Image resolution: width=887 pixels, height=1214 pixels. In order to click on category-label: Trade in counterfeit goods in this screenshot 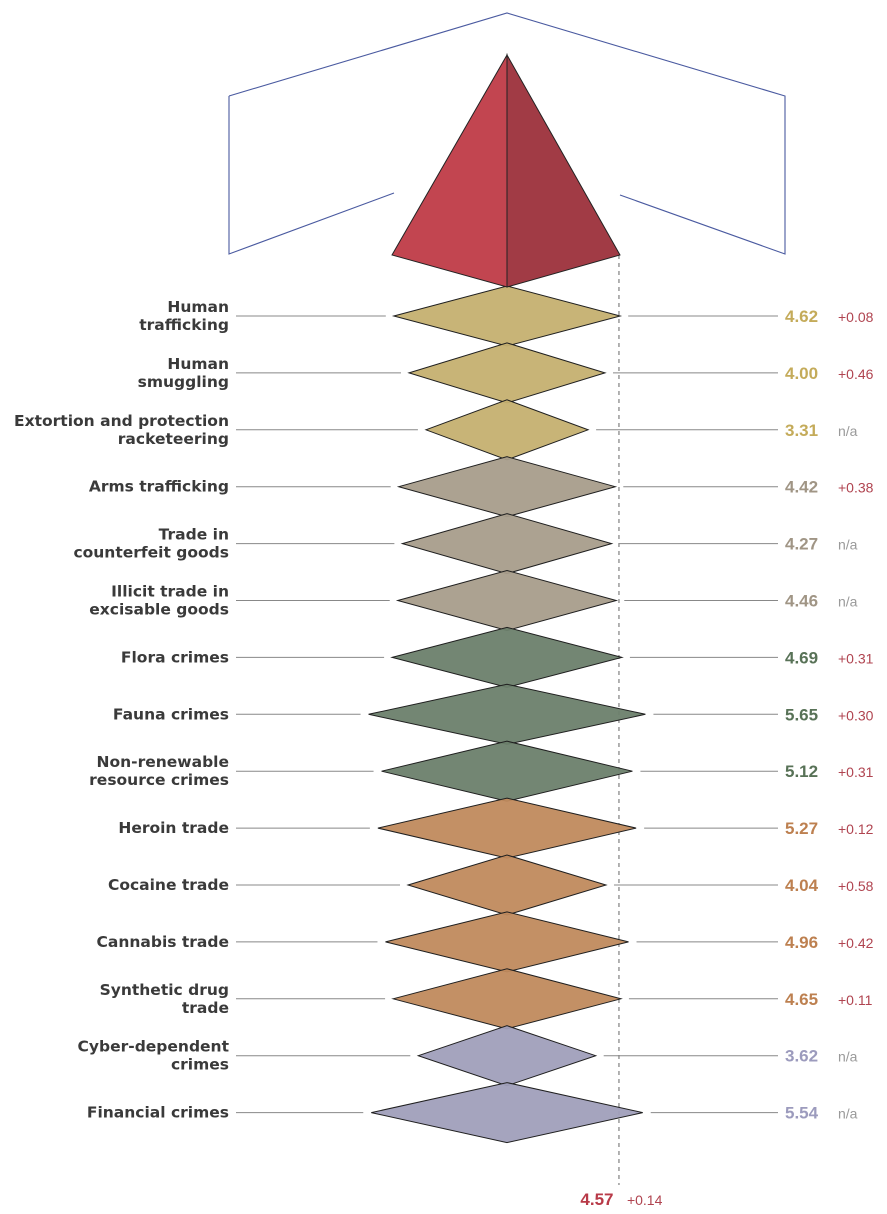, I will do `click(151, 544)`.